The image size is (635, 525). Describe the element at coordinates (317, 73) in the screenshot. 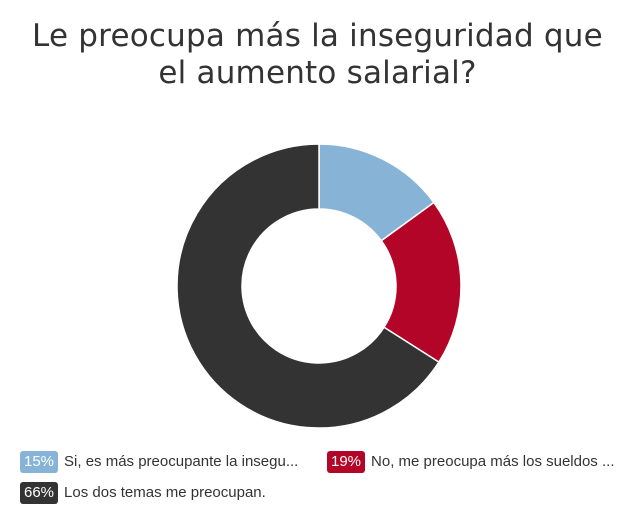

I see `chart-title-line-2: el aumento salarial?` at that location.